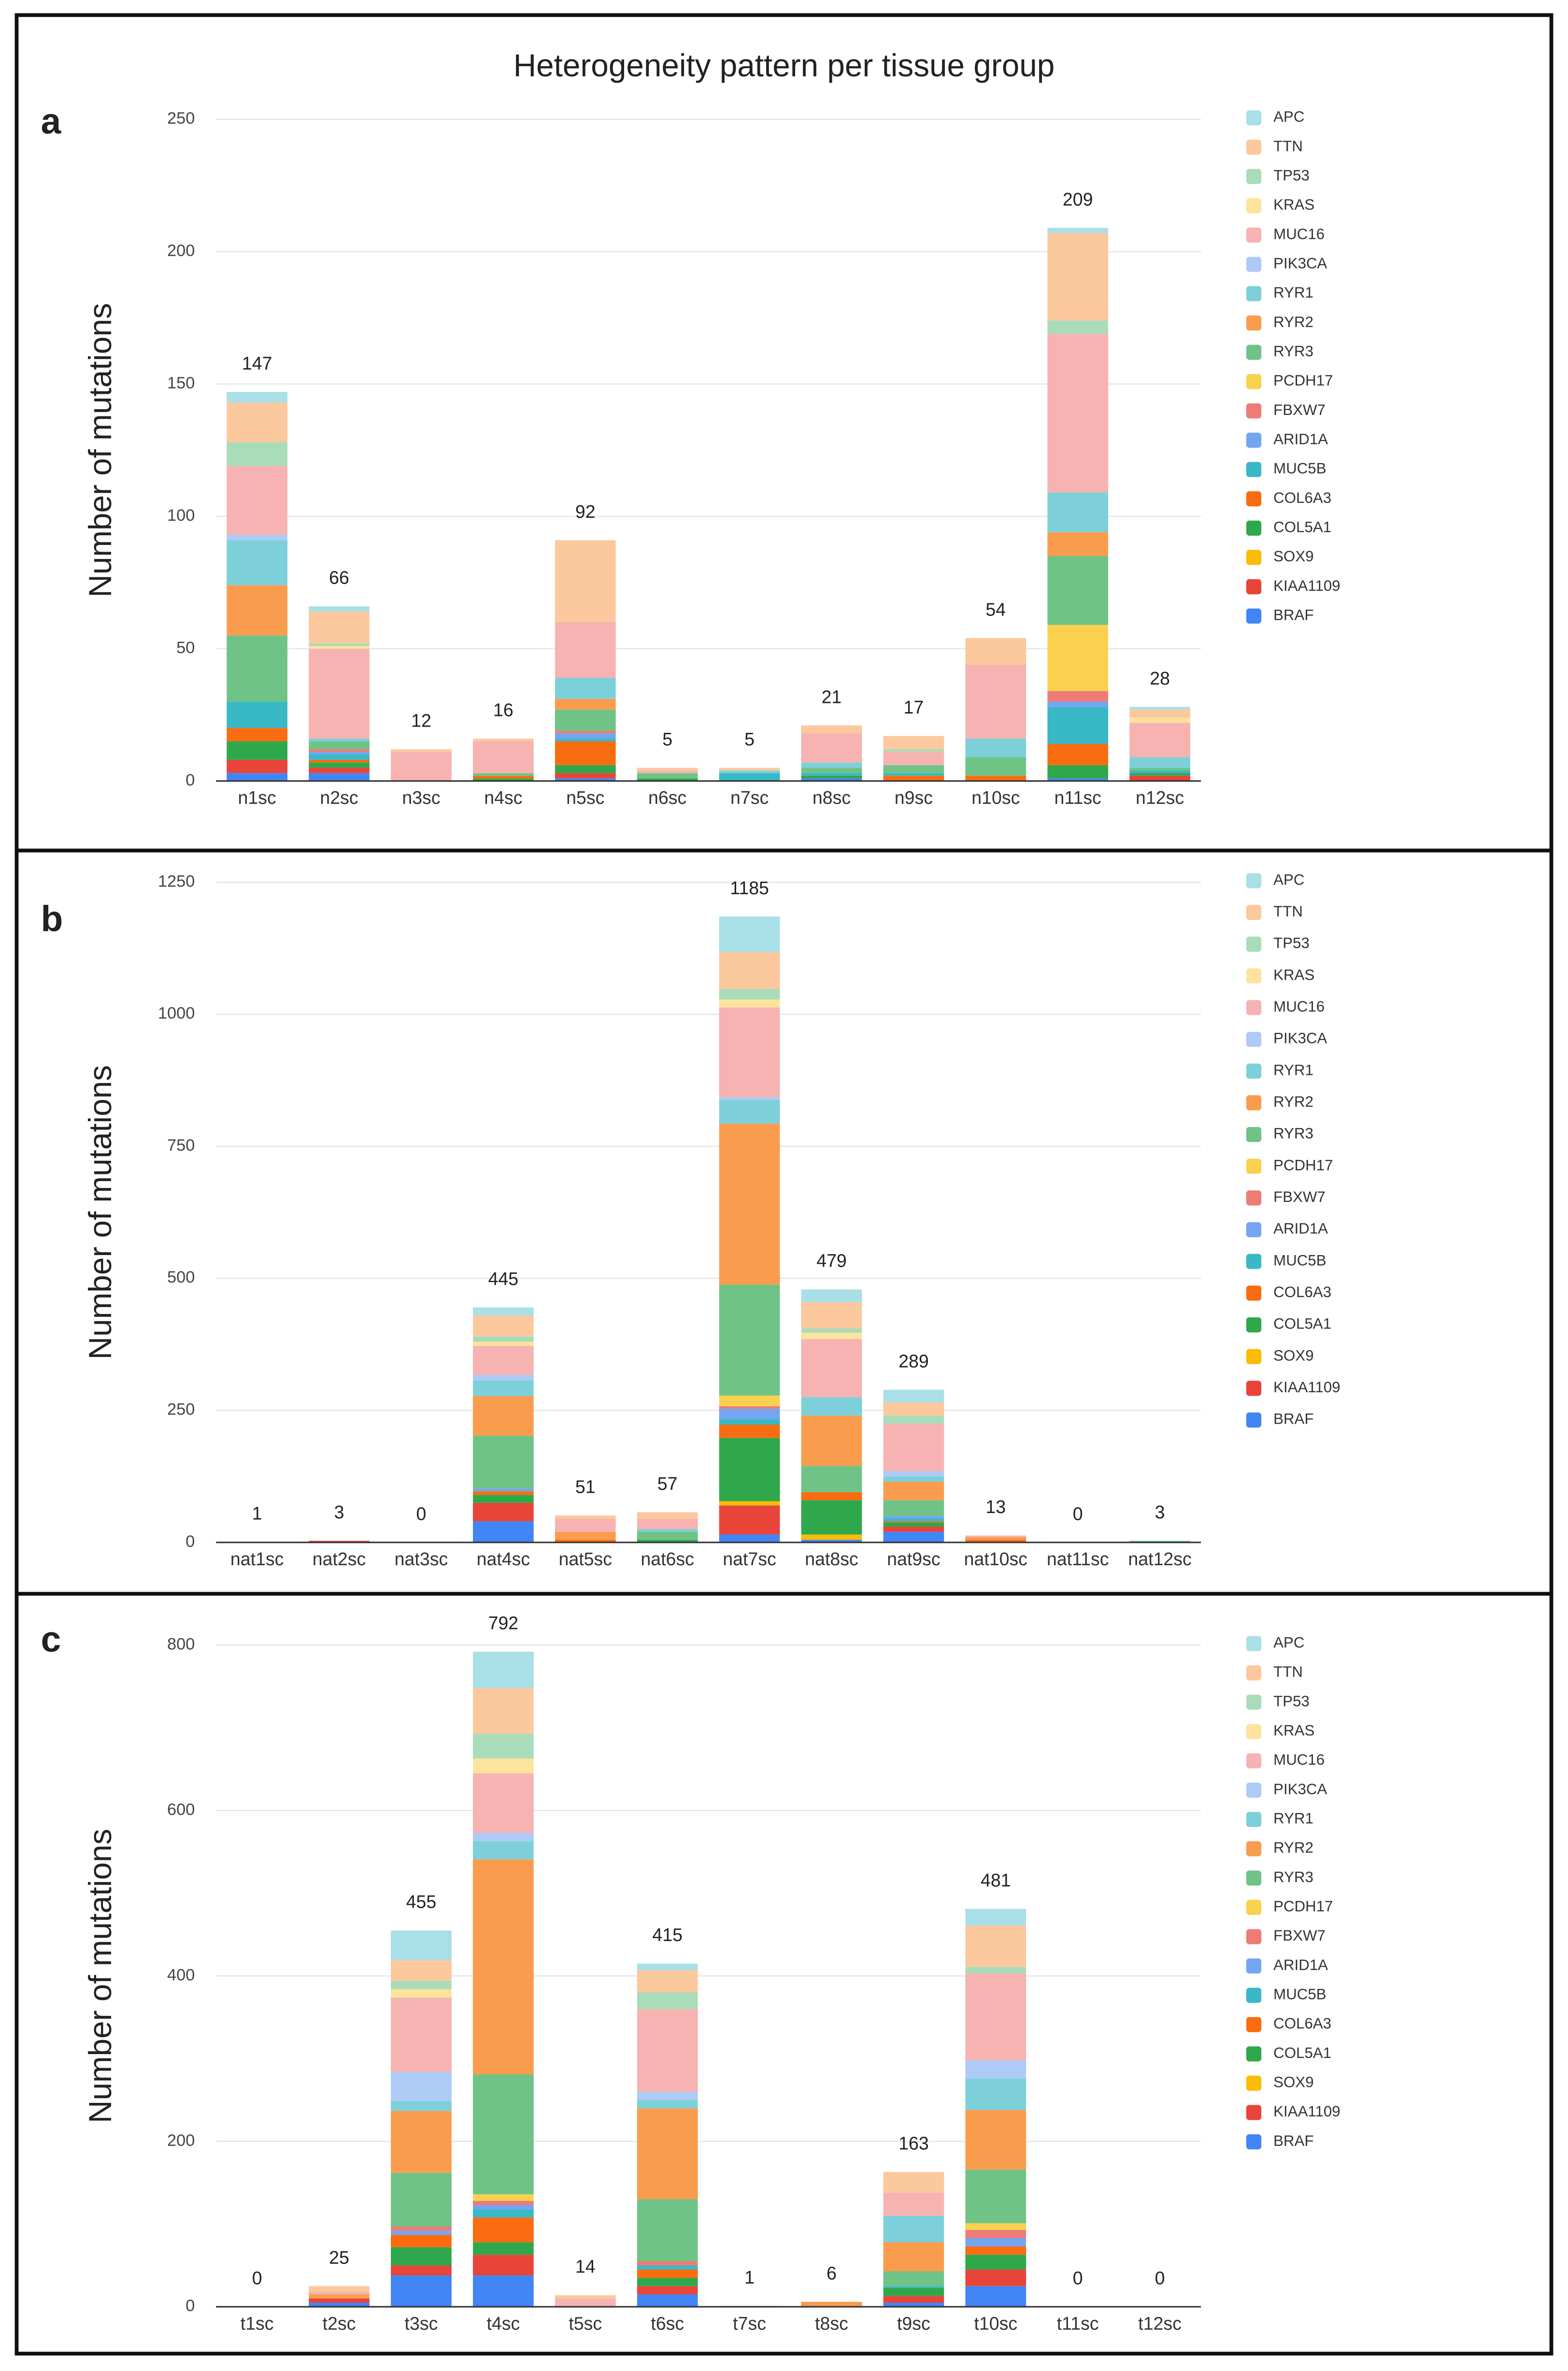  What do you see at coordinates (667, 1559) in the screenshot?
I see `x-tick-label: nat6sc` at bounding box center [667, 1559].